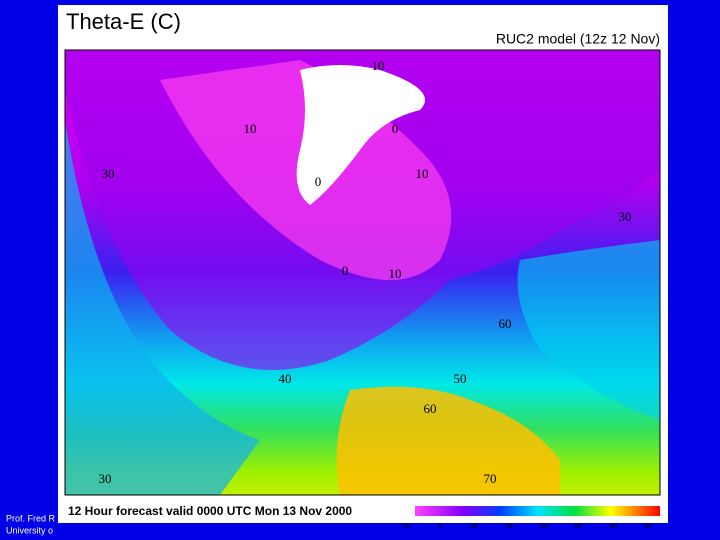  What do you see at coordinates (285, 378) in the screenshot?
I see `contour-label: 40` at bounding box center [285, 378].